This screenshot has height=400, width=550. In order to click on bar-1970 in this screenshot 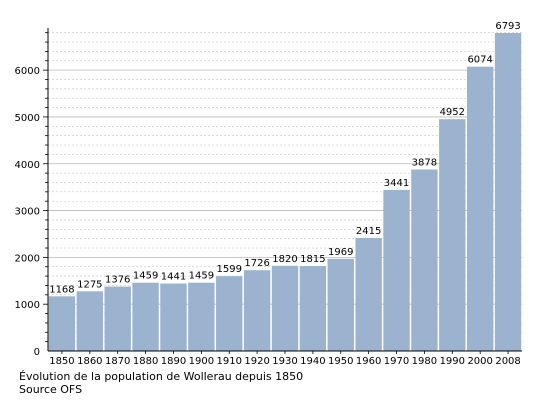, I will do `click(396, 270)`.